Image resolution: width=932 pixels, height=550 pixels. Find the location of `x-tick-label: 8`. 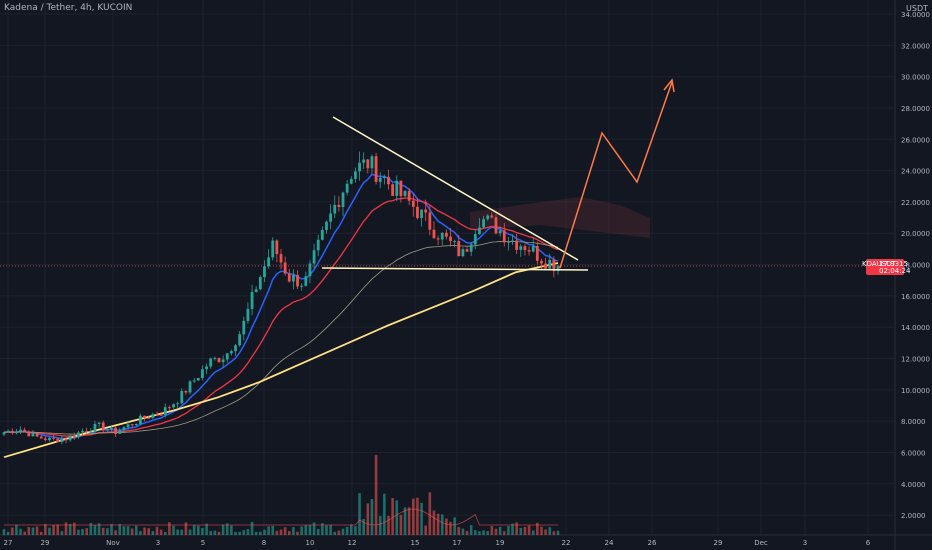

x-tick-label: 8 is located at coordinates (264, 543).